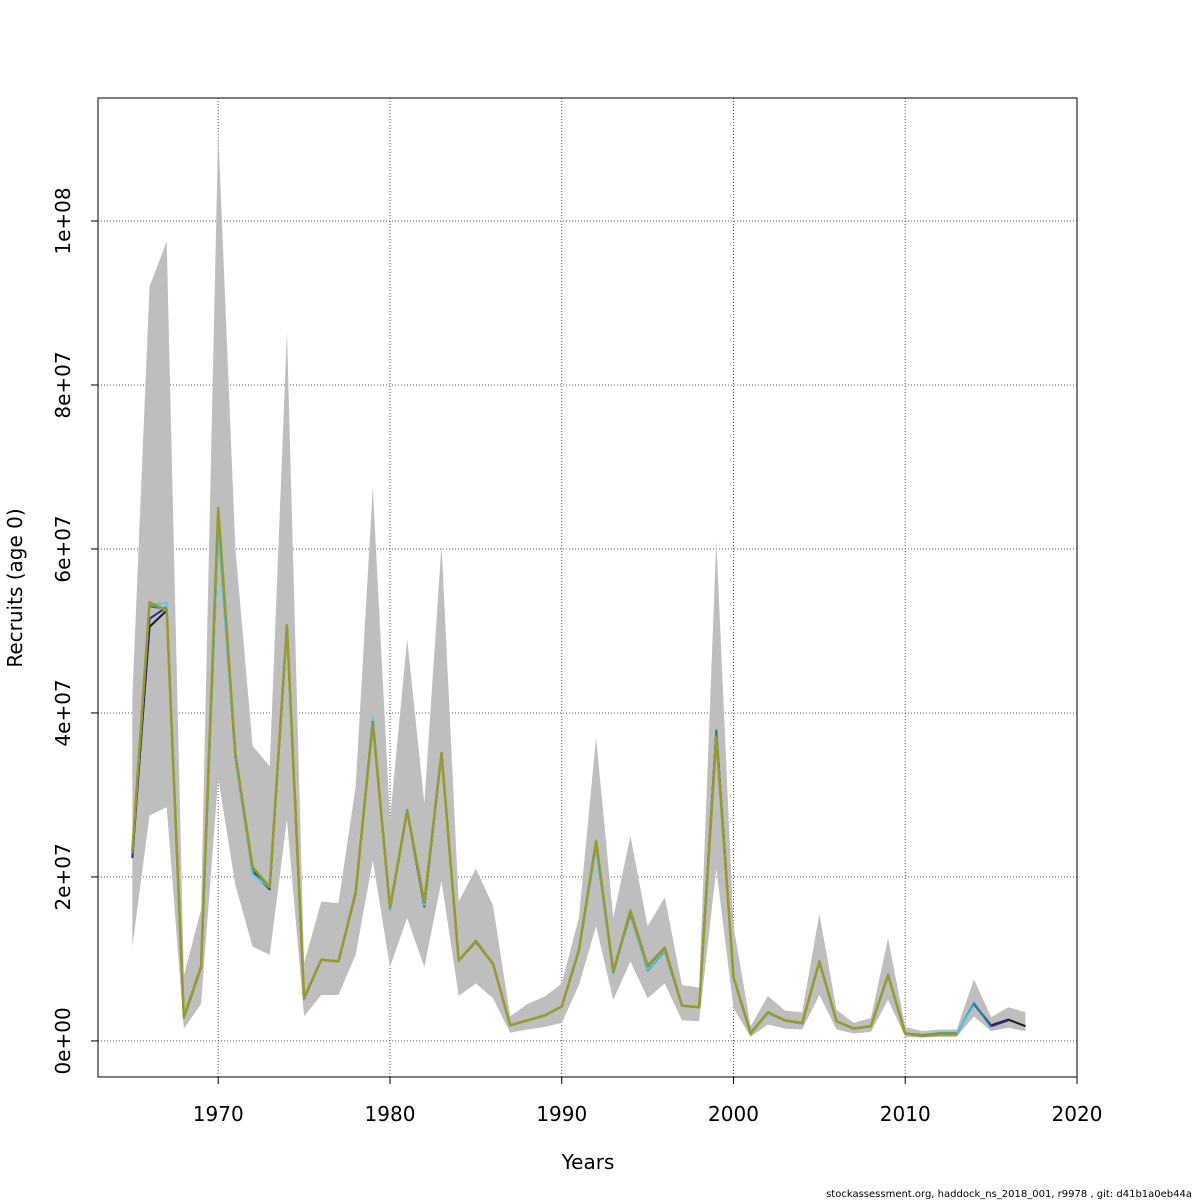 The width and height of the screenshot is (1200, 1200). Describe the element at coordinates (63, 220) in the screenshot. I see `y-tick-label: 1e+08` at that location.